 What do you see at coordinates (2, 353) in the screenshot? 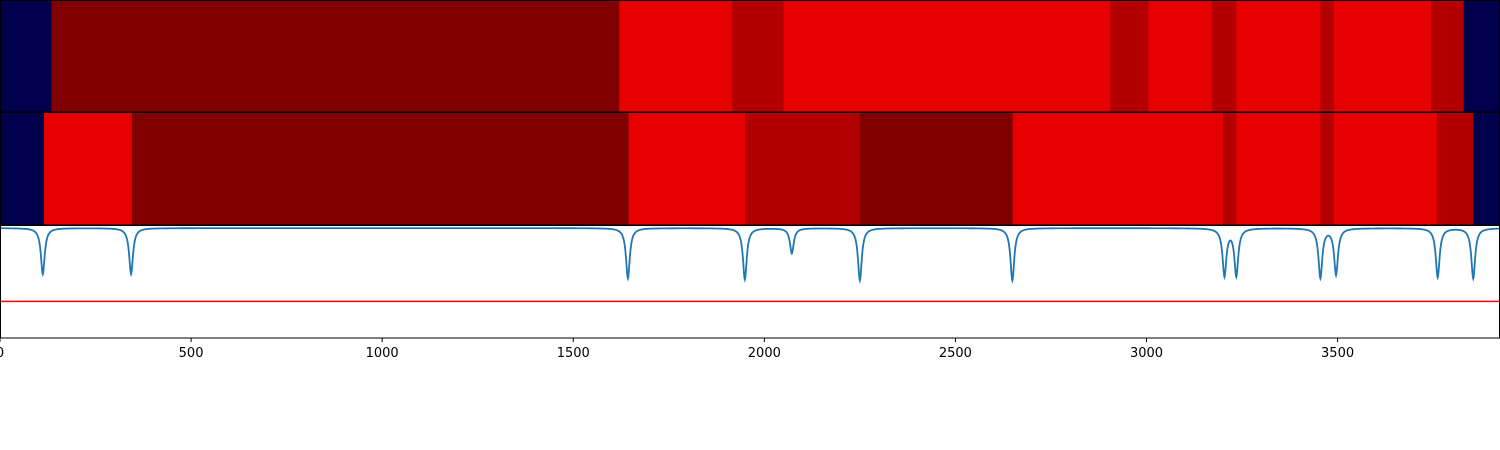
I see `x-tick-label-0: 0` at bounding box center [2, 353].